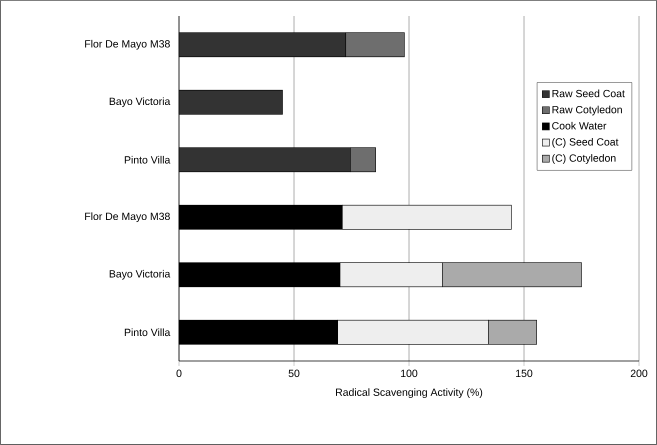 This screenshot has height=445, width=657. What do you see at coordinates (524, 374) in the screenshot?
I see `x-tick-label: 150` at bounding box center [524, 374].